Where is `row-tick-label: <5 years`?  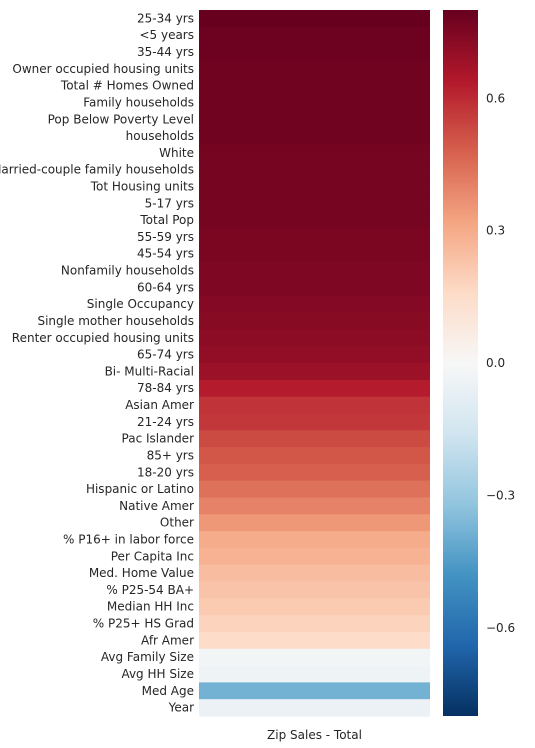
row-tick-label: <5 years is located at coordinates (166, 35).